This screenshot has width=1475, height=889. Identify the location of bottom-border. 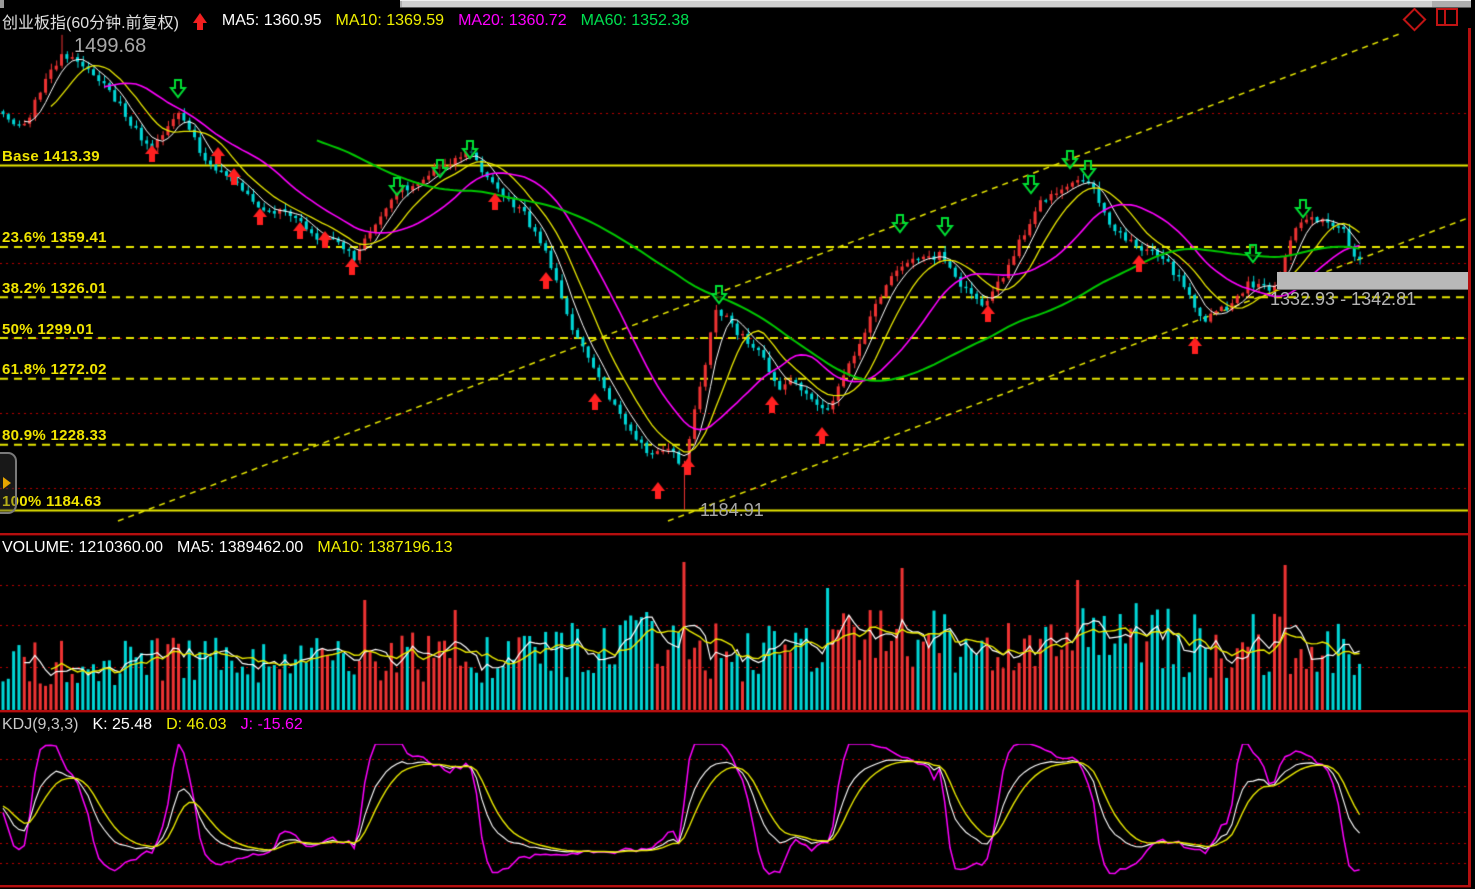
(735, 886).